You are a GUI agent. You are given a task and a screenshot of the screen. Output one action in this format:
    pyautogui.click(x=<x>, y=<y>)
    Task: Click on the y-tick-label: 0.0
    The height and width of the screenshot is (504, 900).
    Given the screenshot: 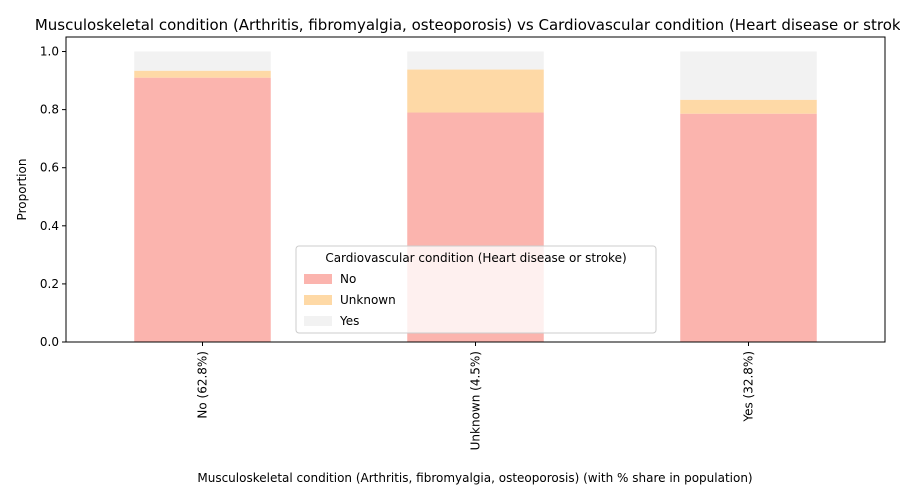 What is the action you would take?
    pyautogui.click(x=49, y=342)
    